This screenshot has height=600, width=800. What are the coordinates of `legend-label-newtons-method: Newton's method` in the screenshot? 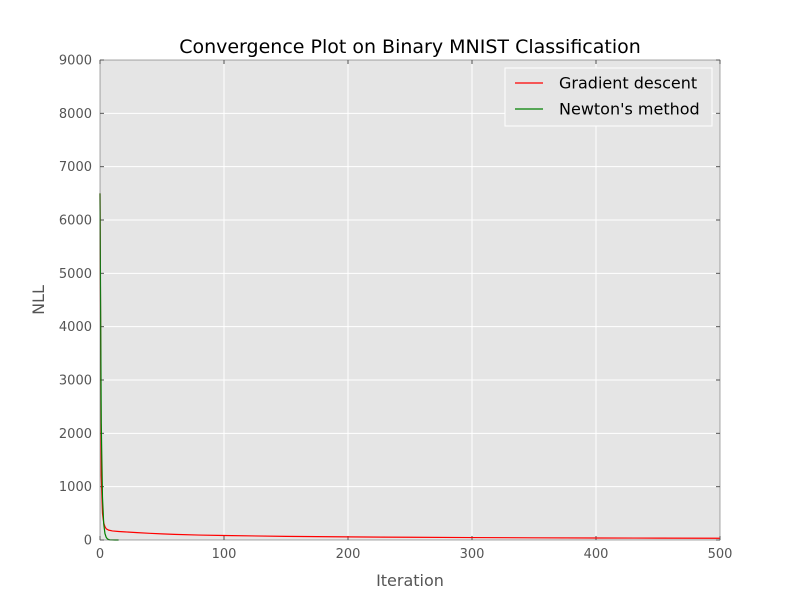 It's located at (629, 109).